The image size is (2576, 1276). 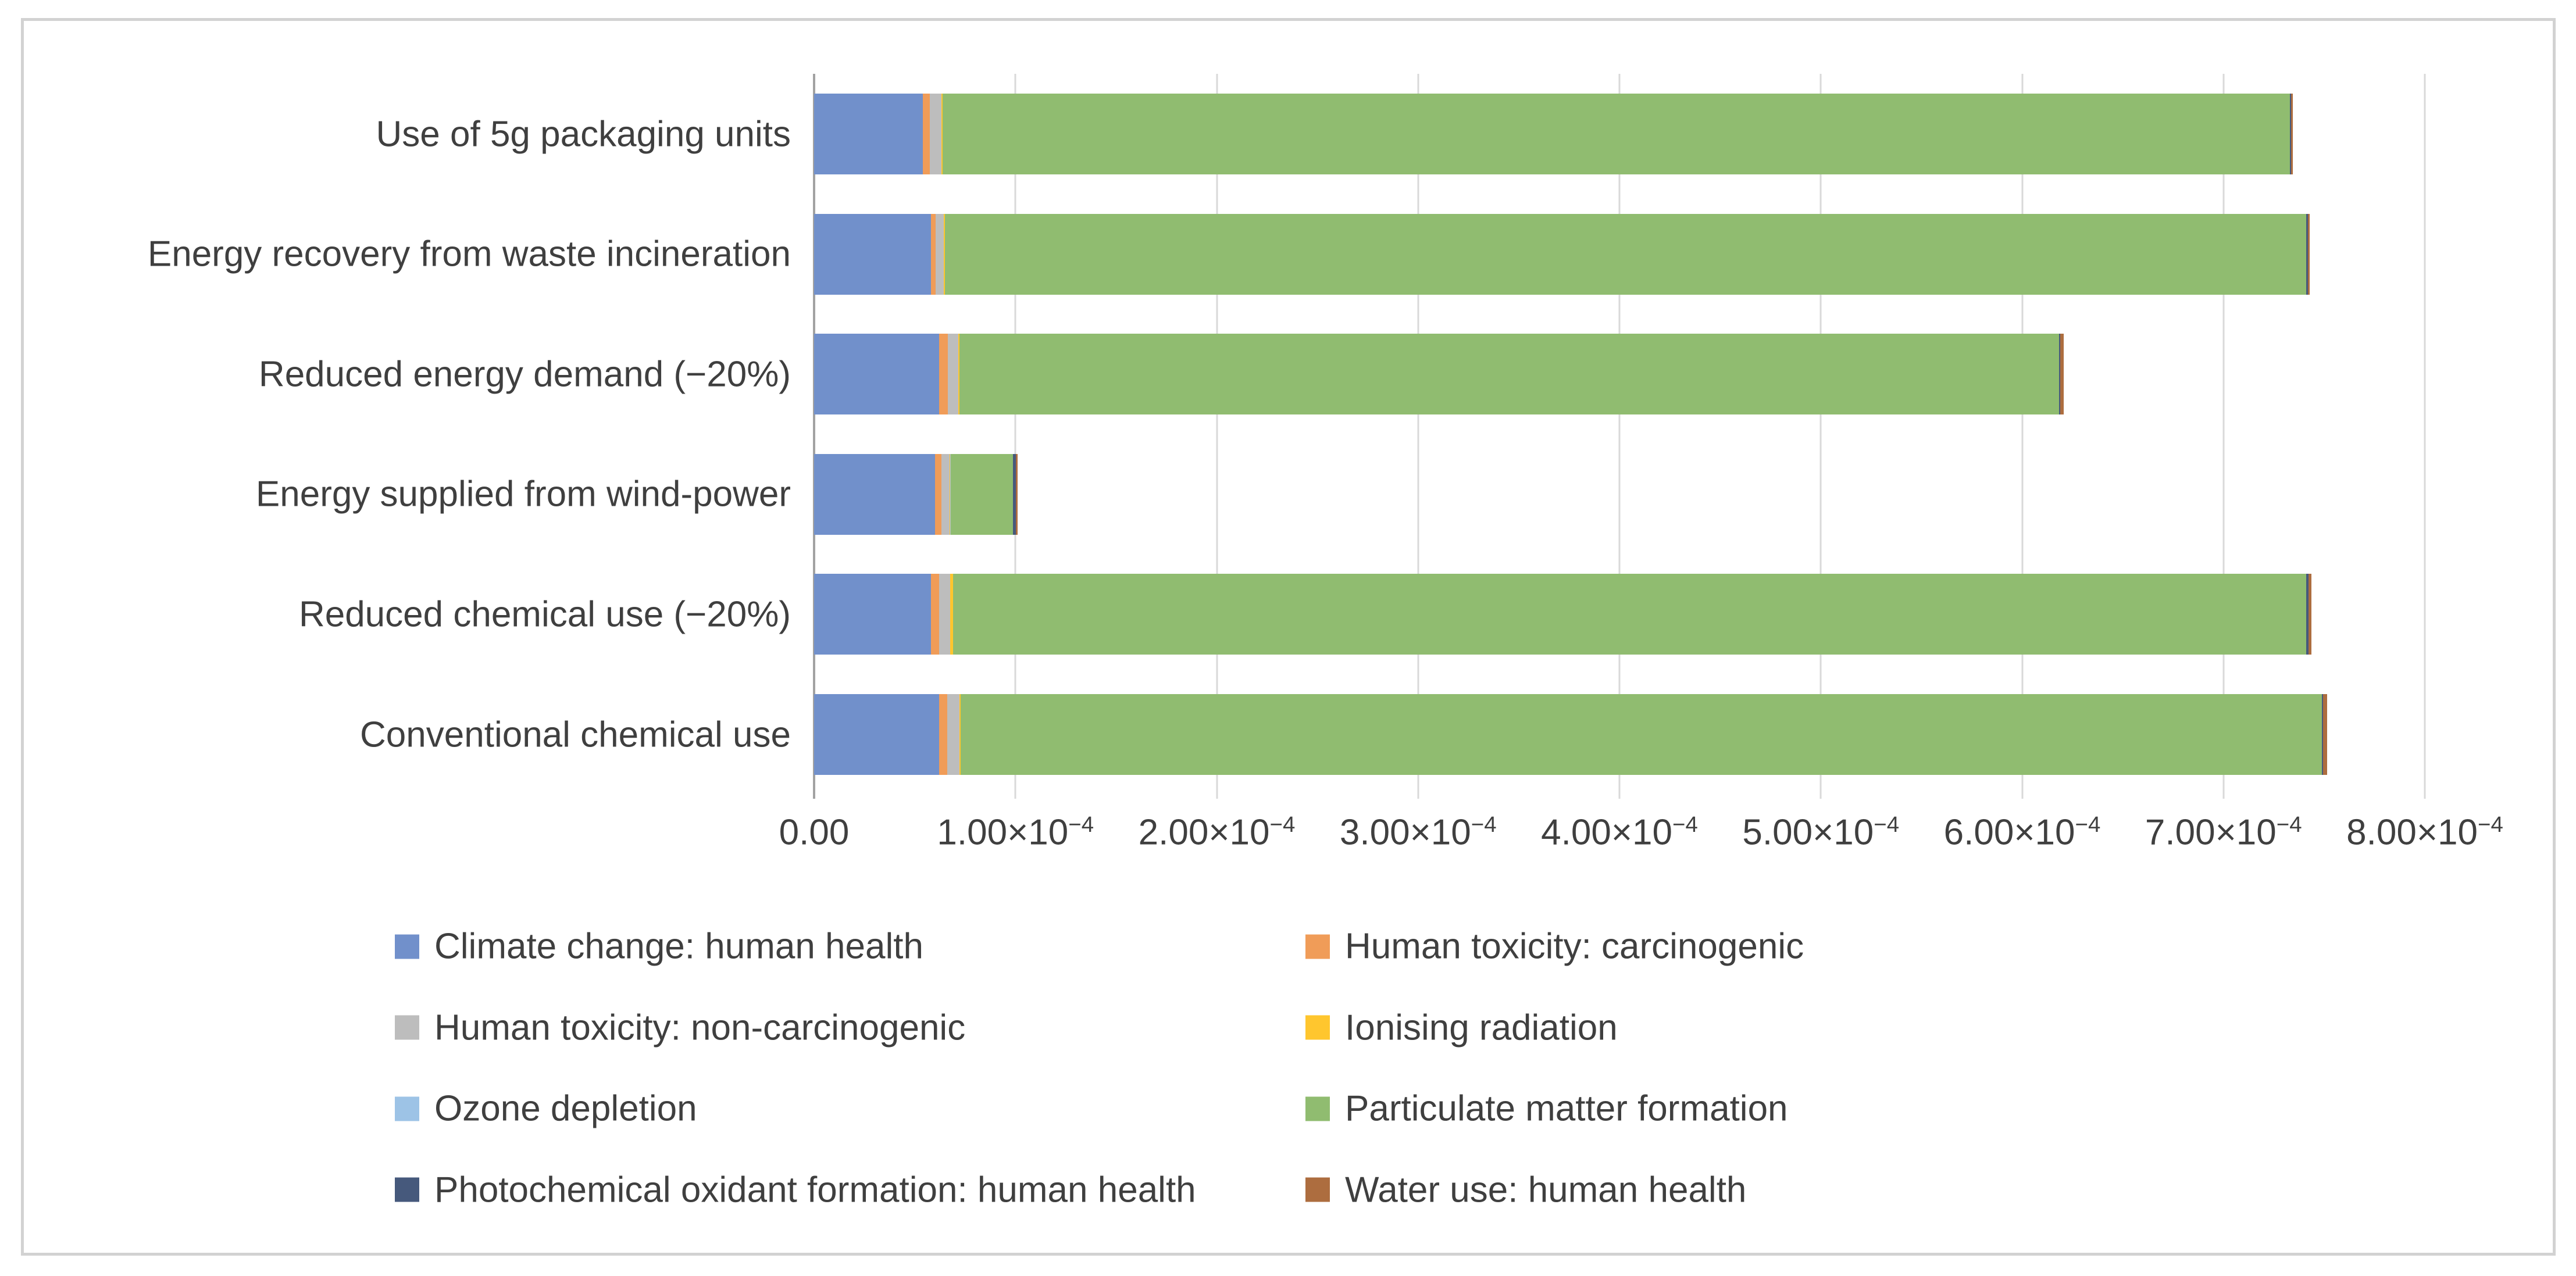 I want to click on category-label: Use of 5g packaging units, so click(x=584, y=134).